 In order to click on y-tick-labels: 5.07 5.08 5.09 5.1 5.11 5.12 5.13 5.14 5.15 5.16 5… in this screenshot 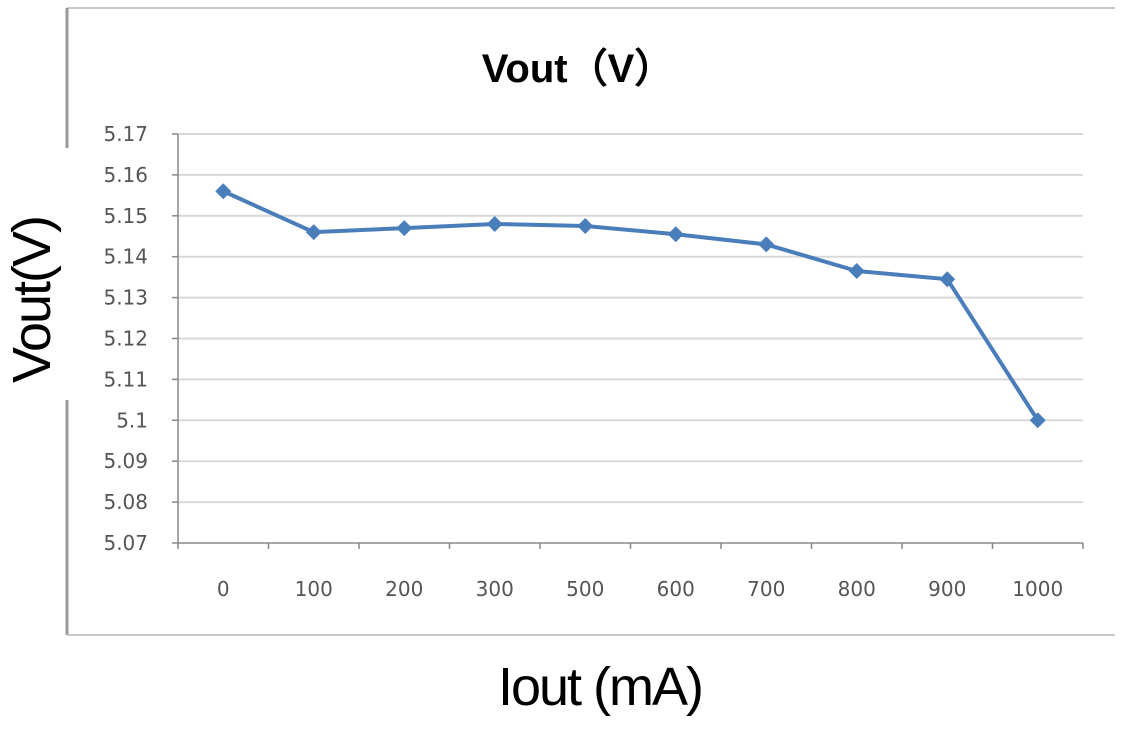, I will do `click(125, 338)`.